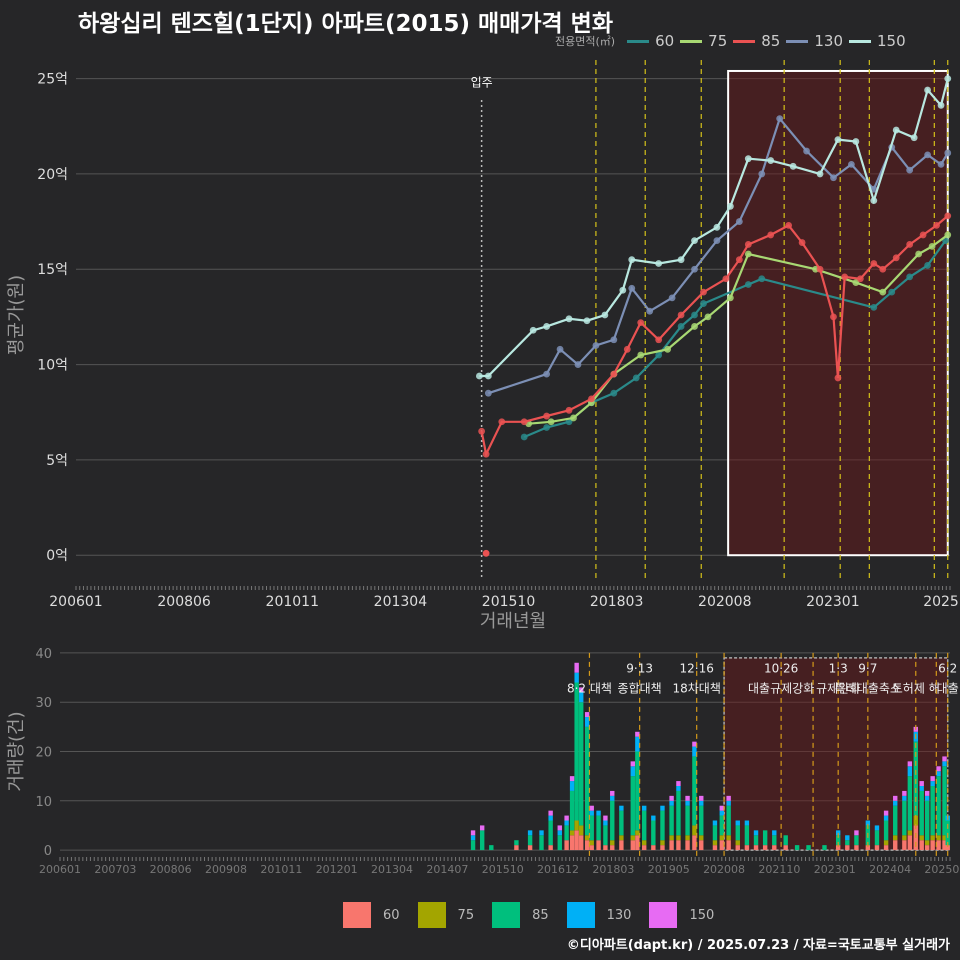 This screenshot has height=960, width=960. Describe the element at coordinates (520, 915) in the screenshot. I see `volume-legend-item-85: 85` at that location.